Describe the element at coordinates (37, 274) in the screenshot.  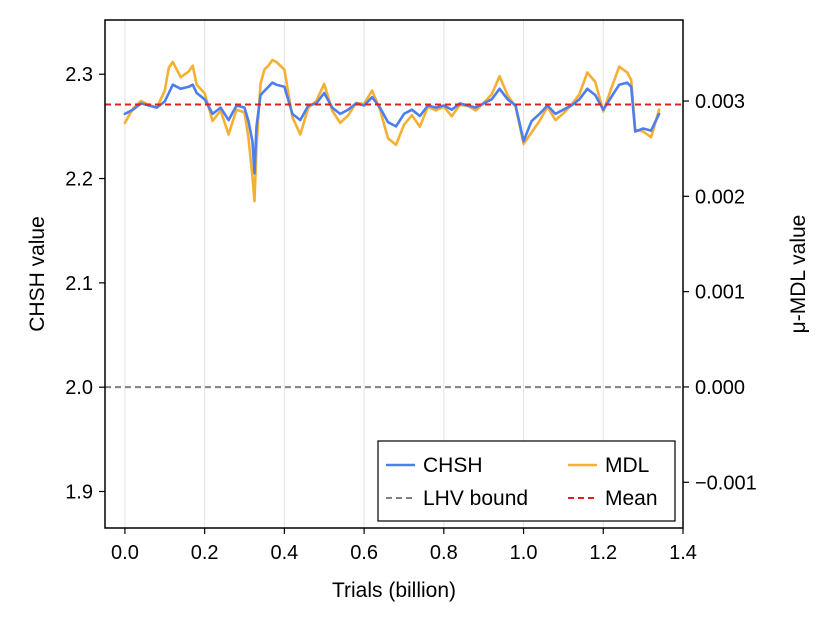
I see `y-axis-label: CHSH value` at that location.